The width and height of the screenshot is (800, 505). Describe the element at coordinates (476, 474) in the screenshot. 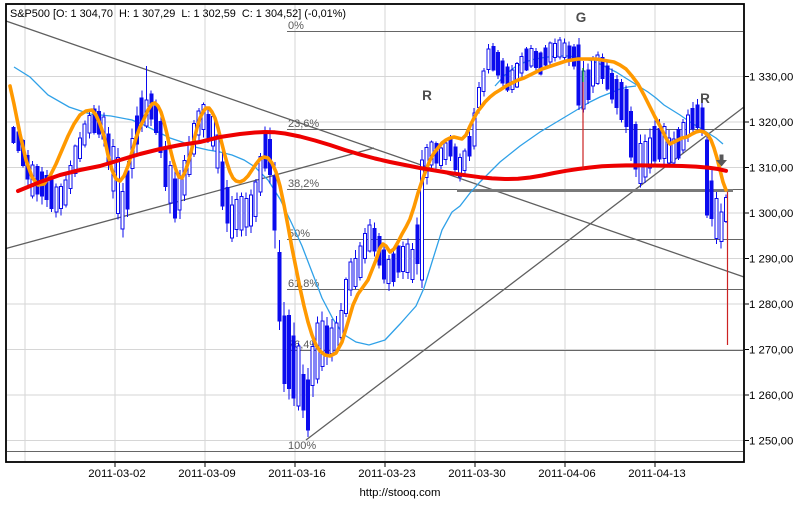

I see `svg-text: 2011-03-30` at that location.